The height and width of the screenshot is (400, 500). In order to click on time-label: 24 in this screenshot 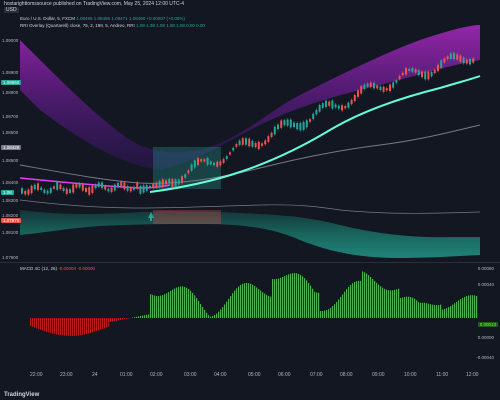, I will do `click(95, 375)`.